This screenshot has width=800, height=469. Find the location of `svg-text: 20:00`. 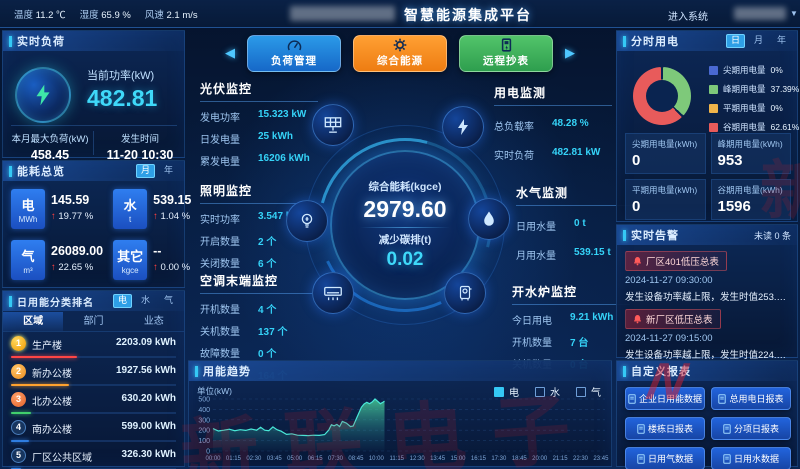

svg-text: 20:00 is located at coordinates (540, 459).